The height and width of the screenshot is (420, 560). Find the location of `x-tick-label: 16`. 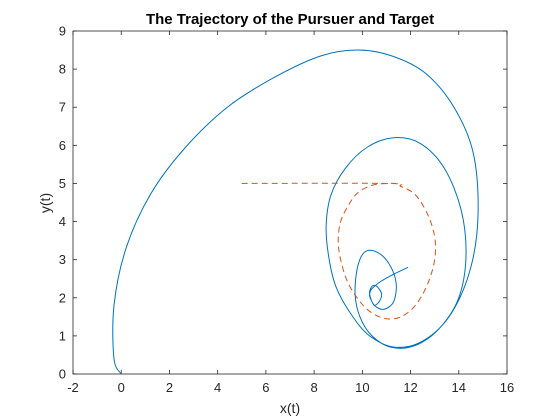

x-tick-label: 16 is located at coordinates (507, 387).